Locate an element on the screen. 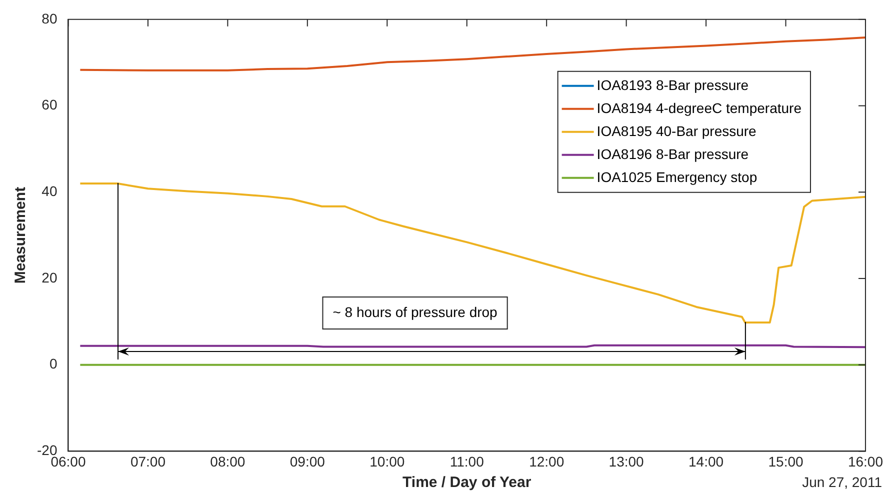 The width and height of the screenshot is (894, 500). y-tick-label: 20 is located at coordinates (50, 277).